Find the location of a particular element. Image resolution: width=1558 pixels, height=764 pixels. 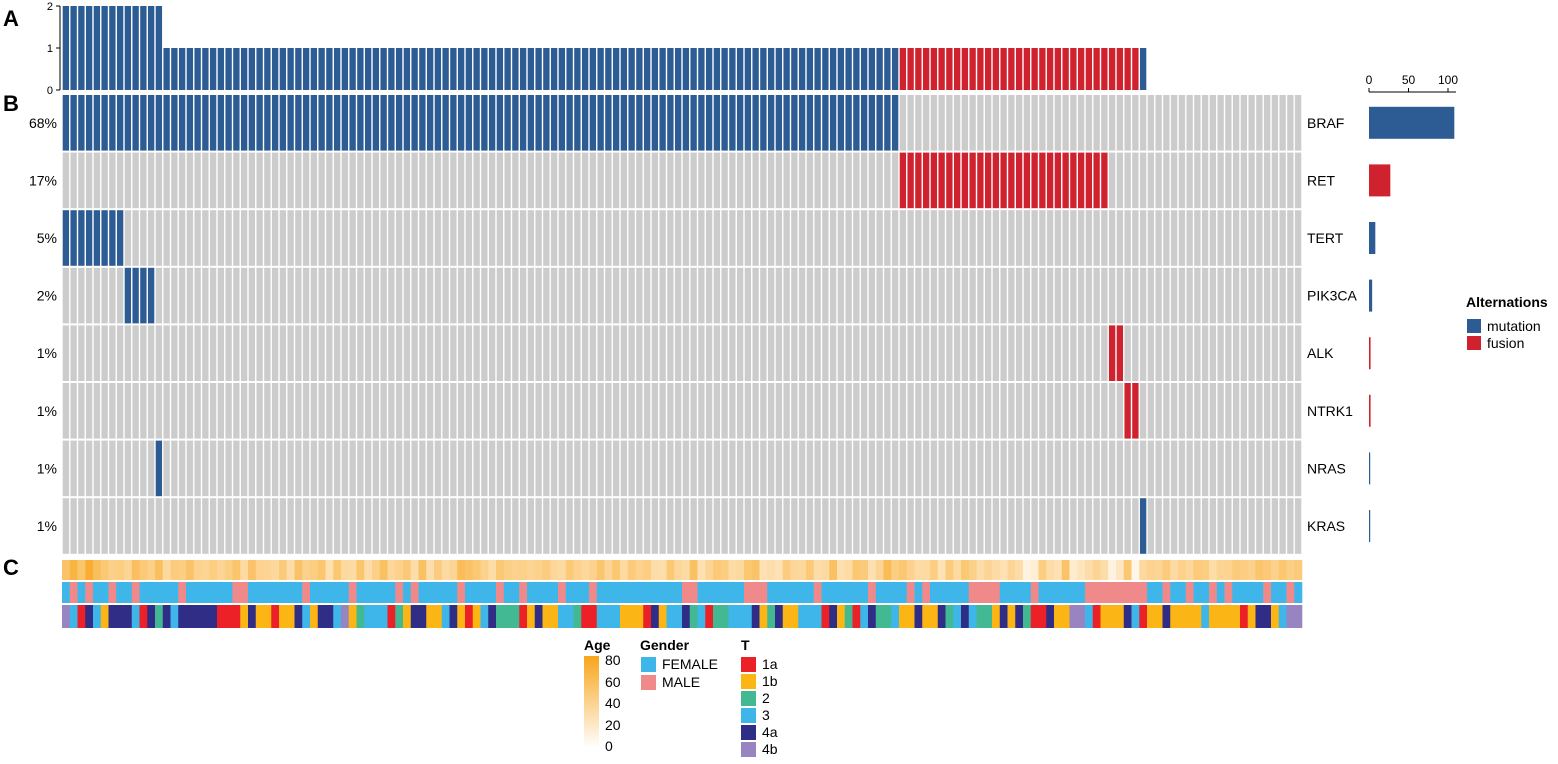

t-label-4a: 4a is located at coordinates (770, 732).